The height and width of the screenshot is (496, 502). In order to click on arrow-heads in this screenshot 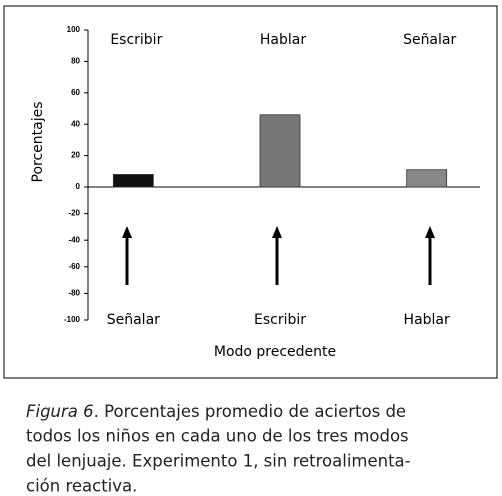, I will do `click(278, 232)`.